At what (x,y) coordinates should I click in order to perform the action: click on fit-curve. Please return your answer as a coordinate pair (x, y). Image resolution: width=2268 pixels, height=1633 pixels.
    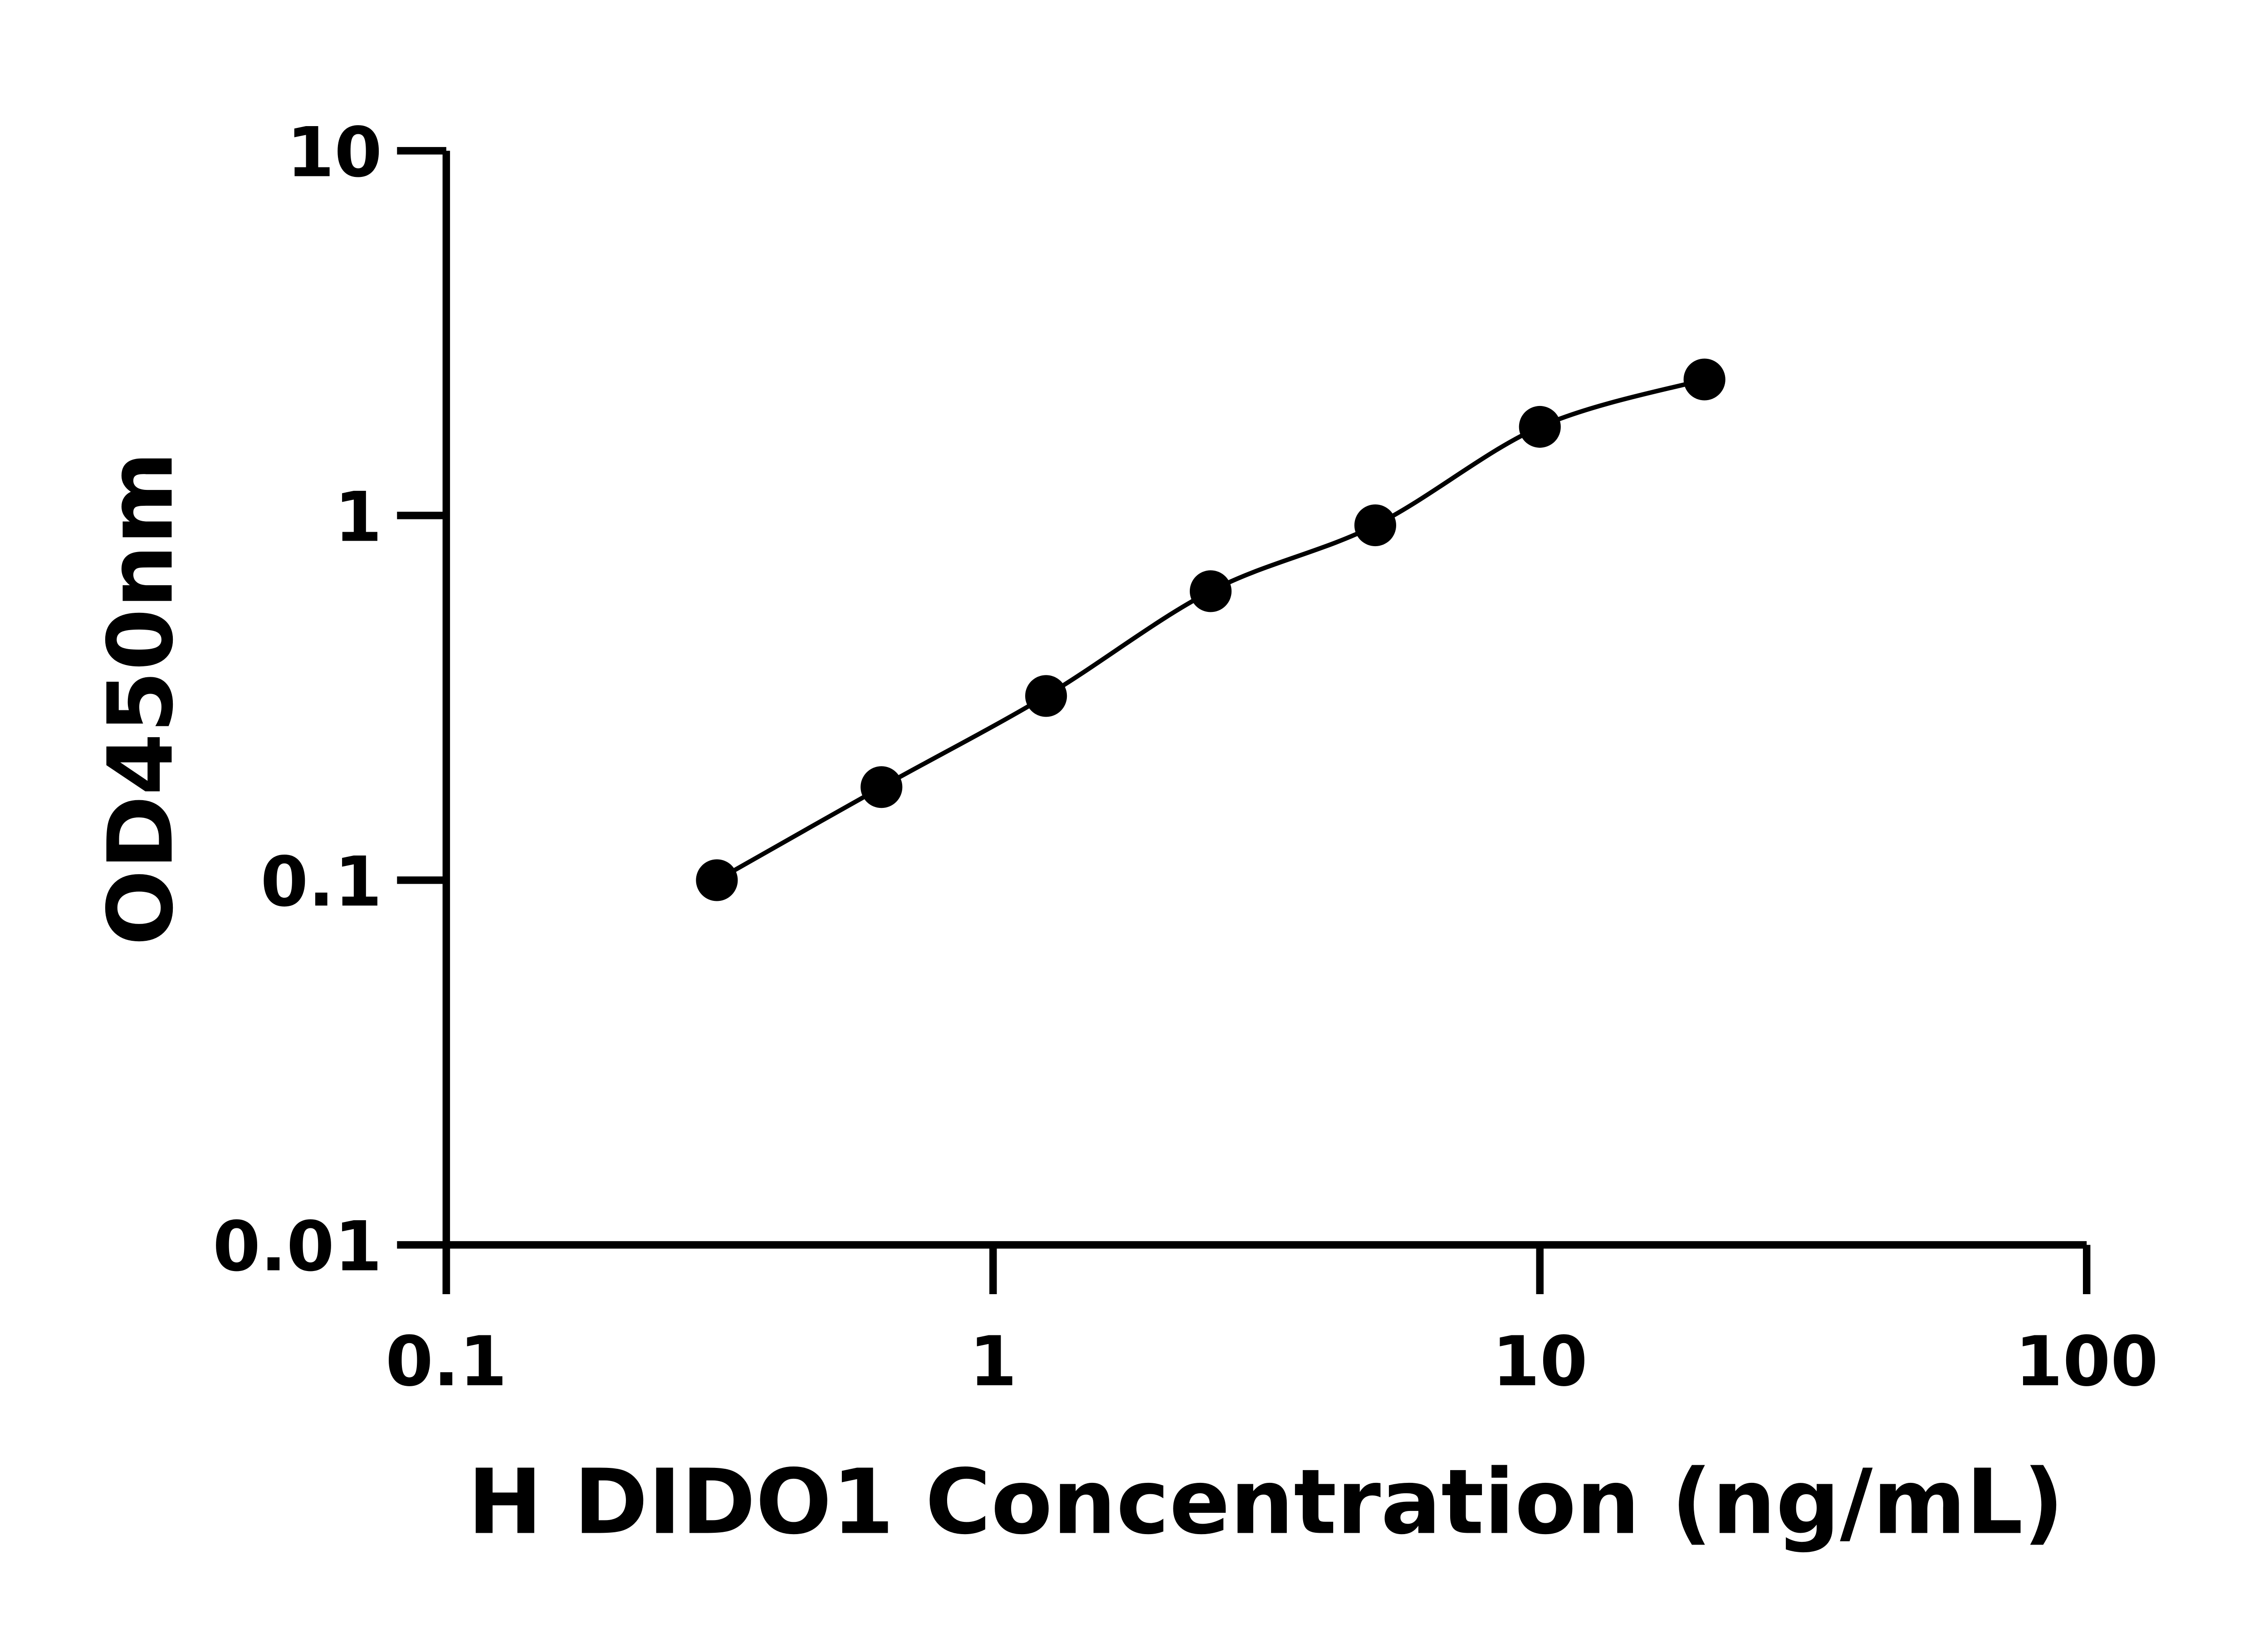
    Looking at the image, I should click on (1210, 629).